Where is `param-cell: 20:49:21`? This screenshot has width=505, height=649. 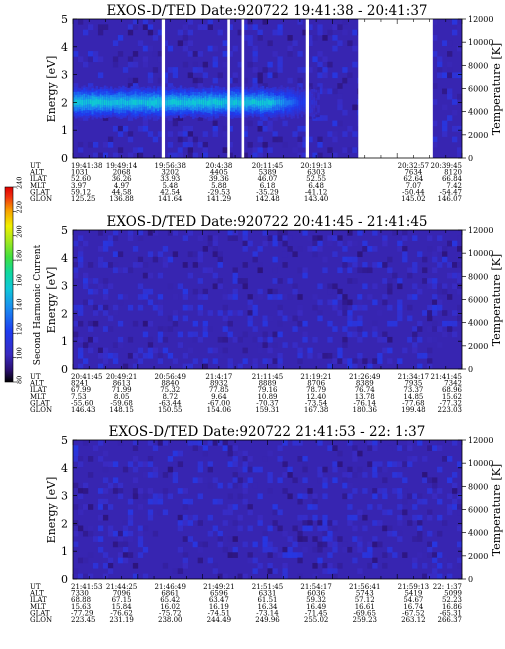
param-cell: 20:49:21 is located at coordinates (121, 377).